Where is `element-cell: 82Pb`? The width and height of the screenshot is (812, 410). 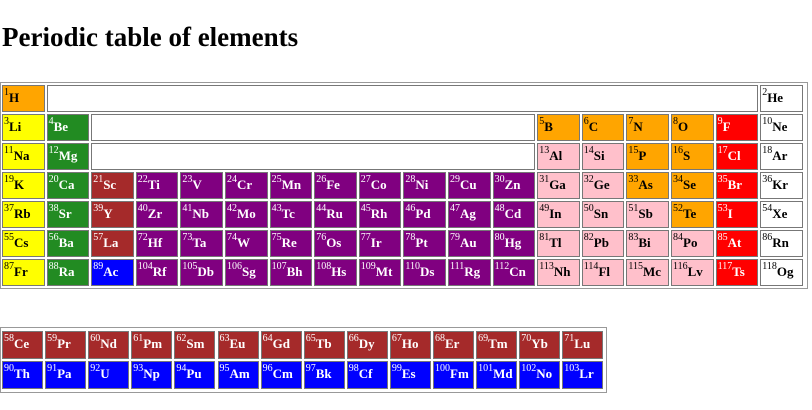
element-cell: 82Pb is located at coordinates (603, 243).